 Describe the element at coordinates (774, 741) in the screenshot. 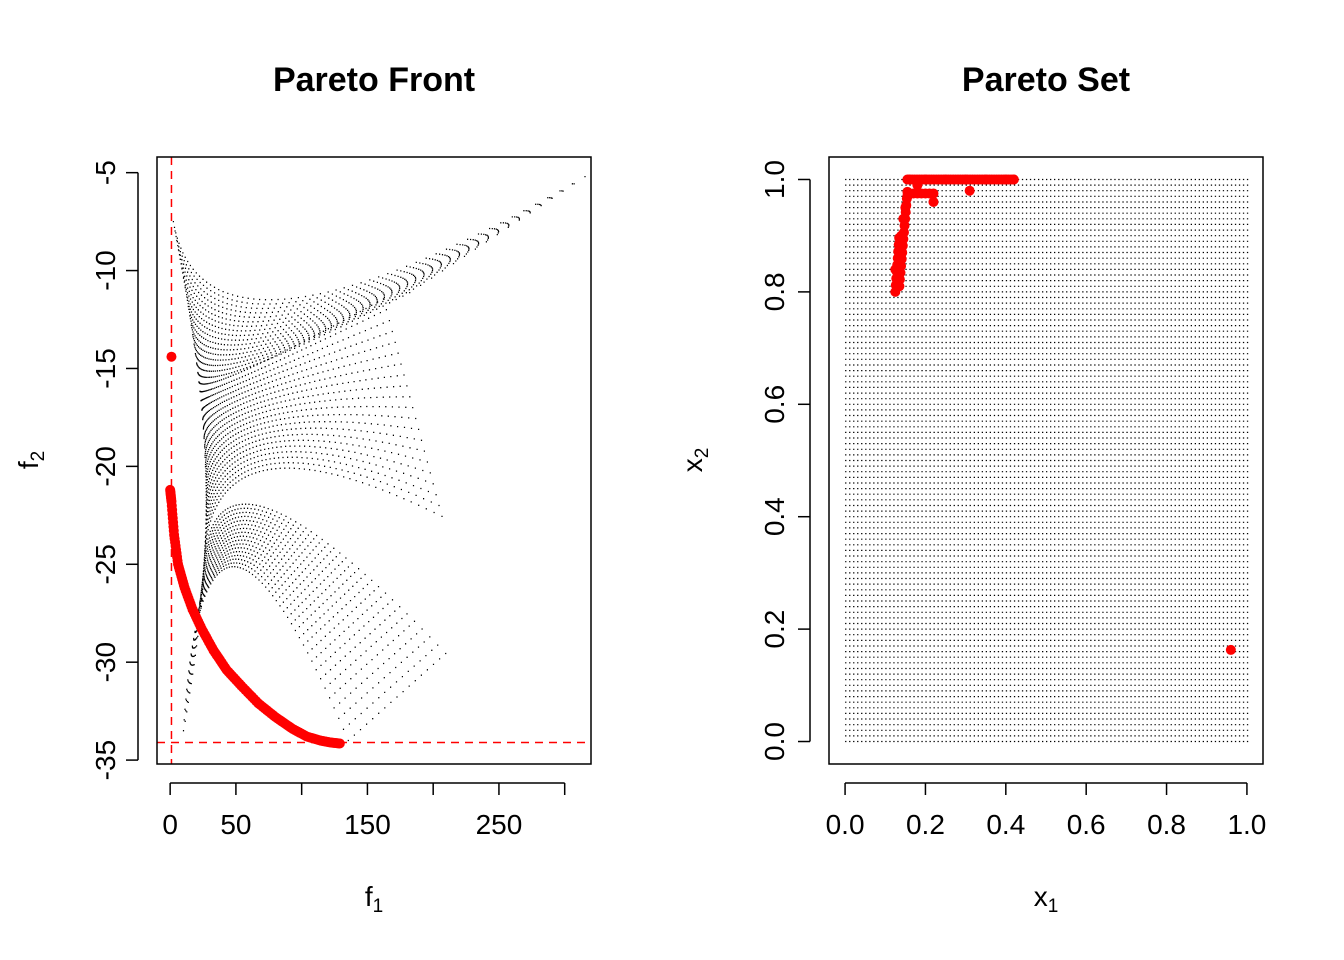

I see `y-tick-label: 0.0` at that location.